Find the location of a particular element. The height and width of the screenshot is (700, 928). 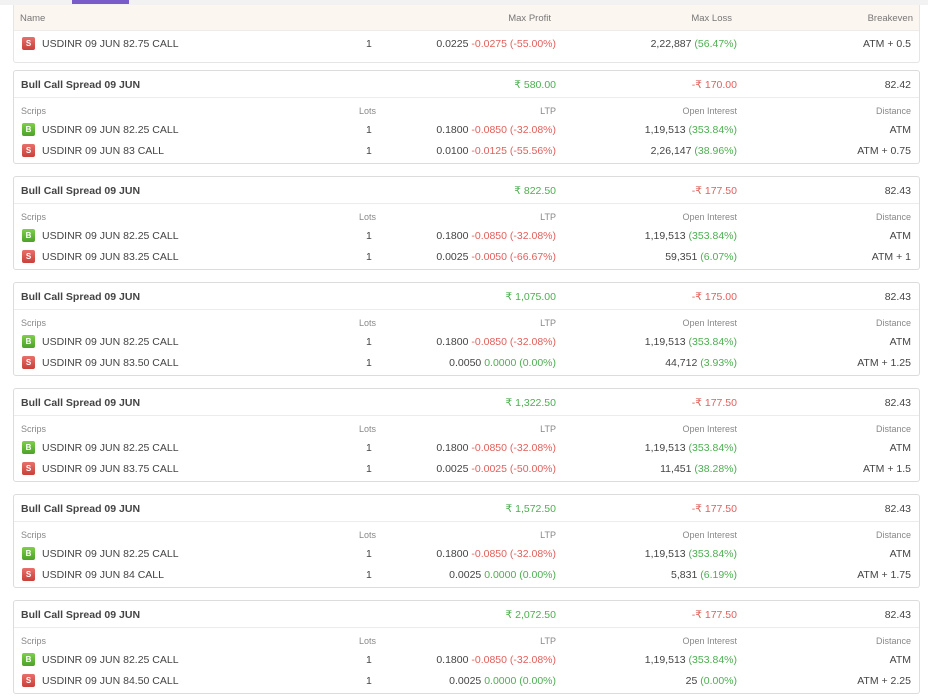

oi-change: (6.07%) is located at coordinates (718, 257).